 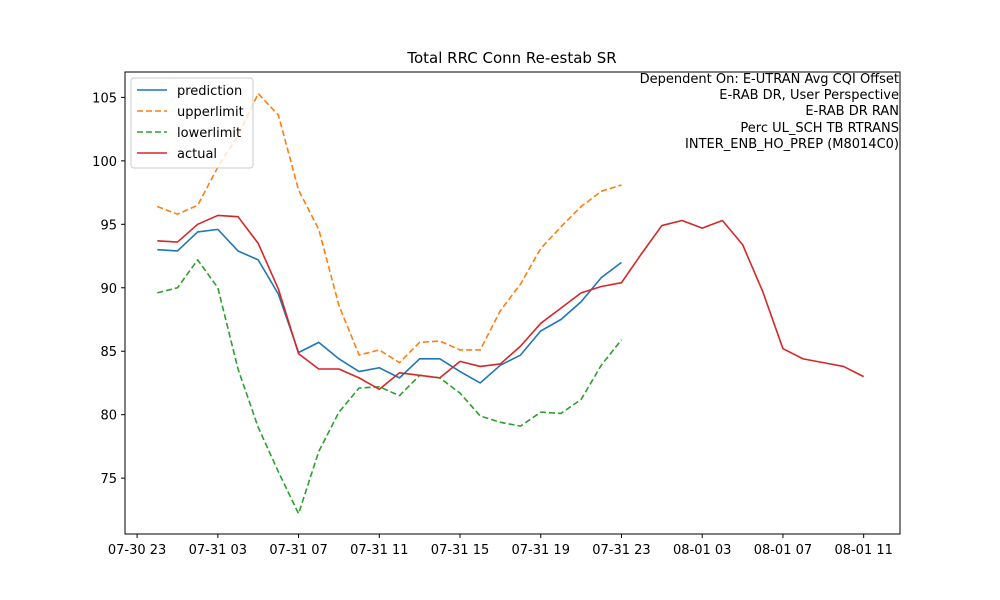 I want to click on annotation-line: E-RAB DR, User Perspective, so click(x=809, y=95).